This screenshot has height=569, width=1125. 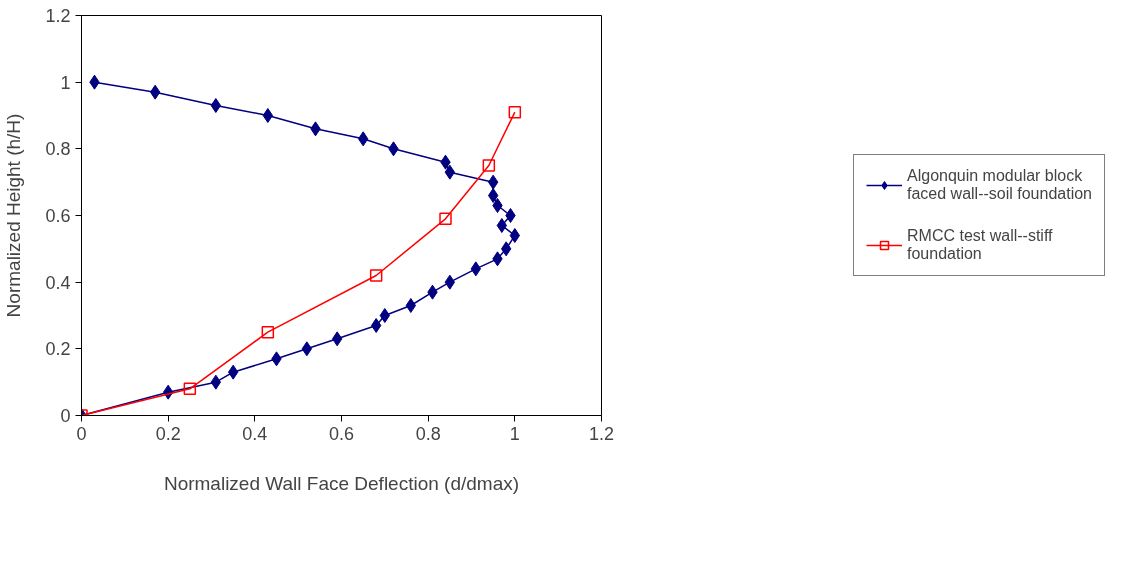 I want to click on x-tick-label: 0.4, so click(x=255, y=433).